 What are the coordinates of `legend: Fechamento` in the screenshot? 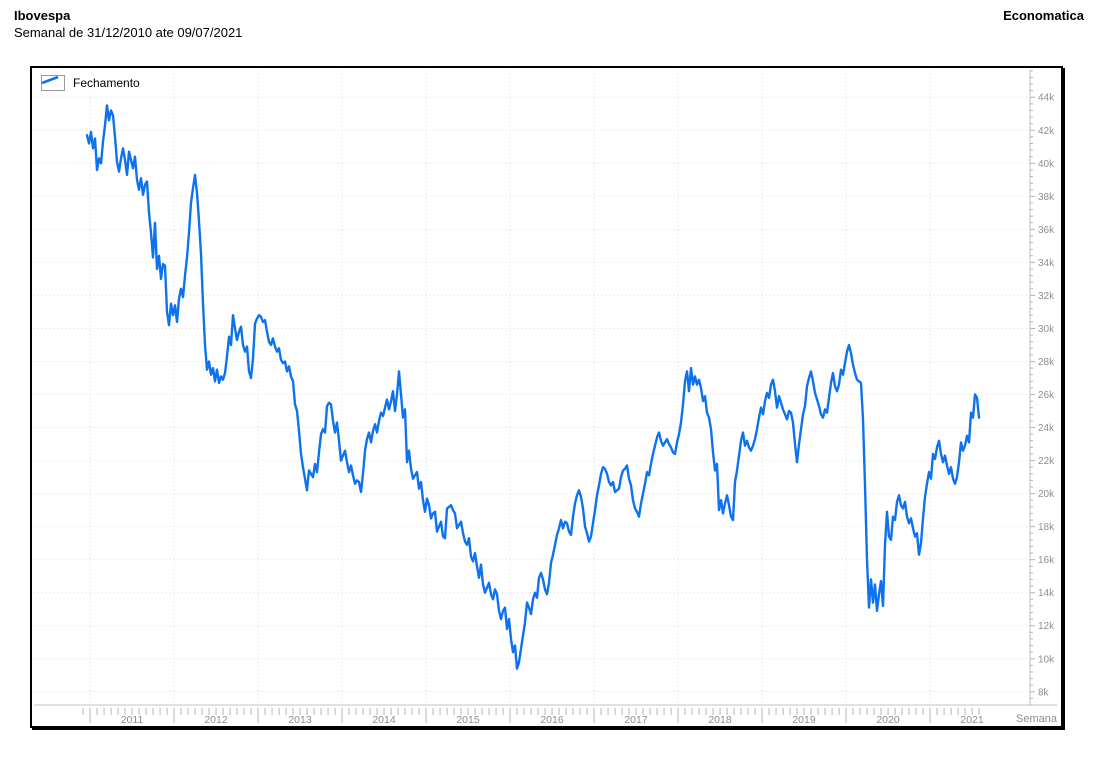 It's located at (92, 83).